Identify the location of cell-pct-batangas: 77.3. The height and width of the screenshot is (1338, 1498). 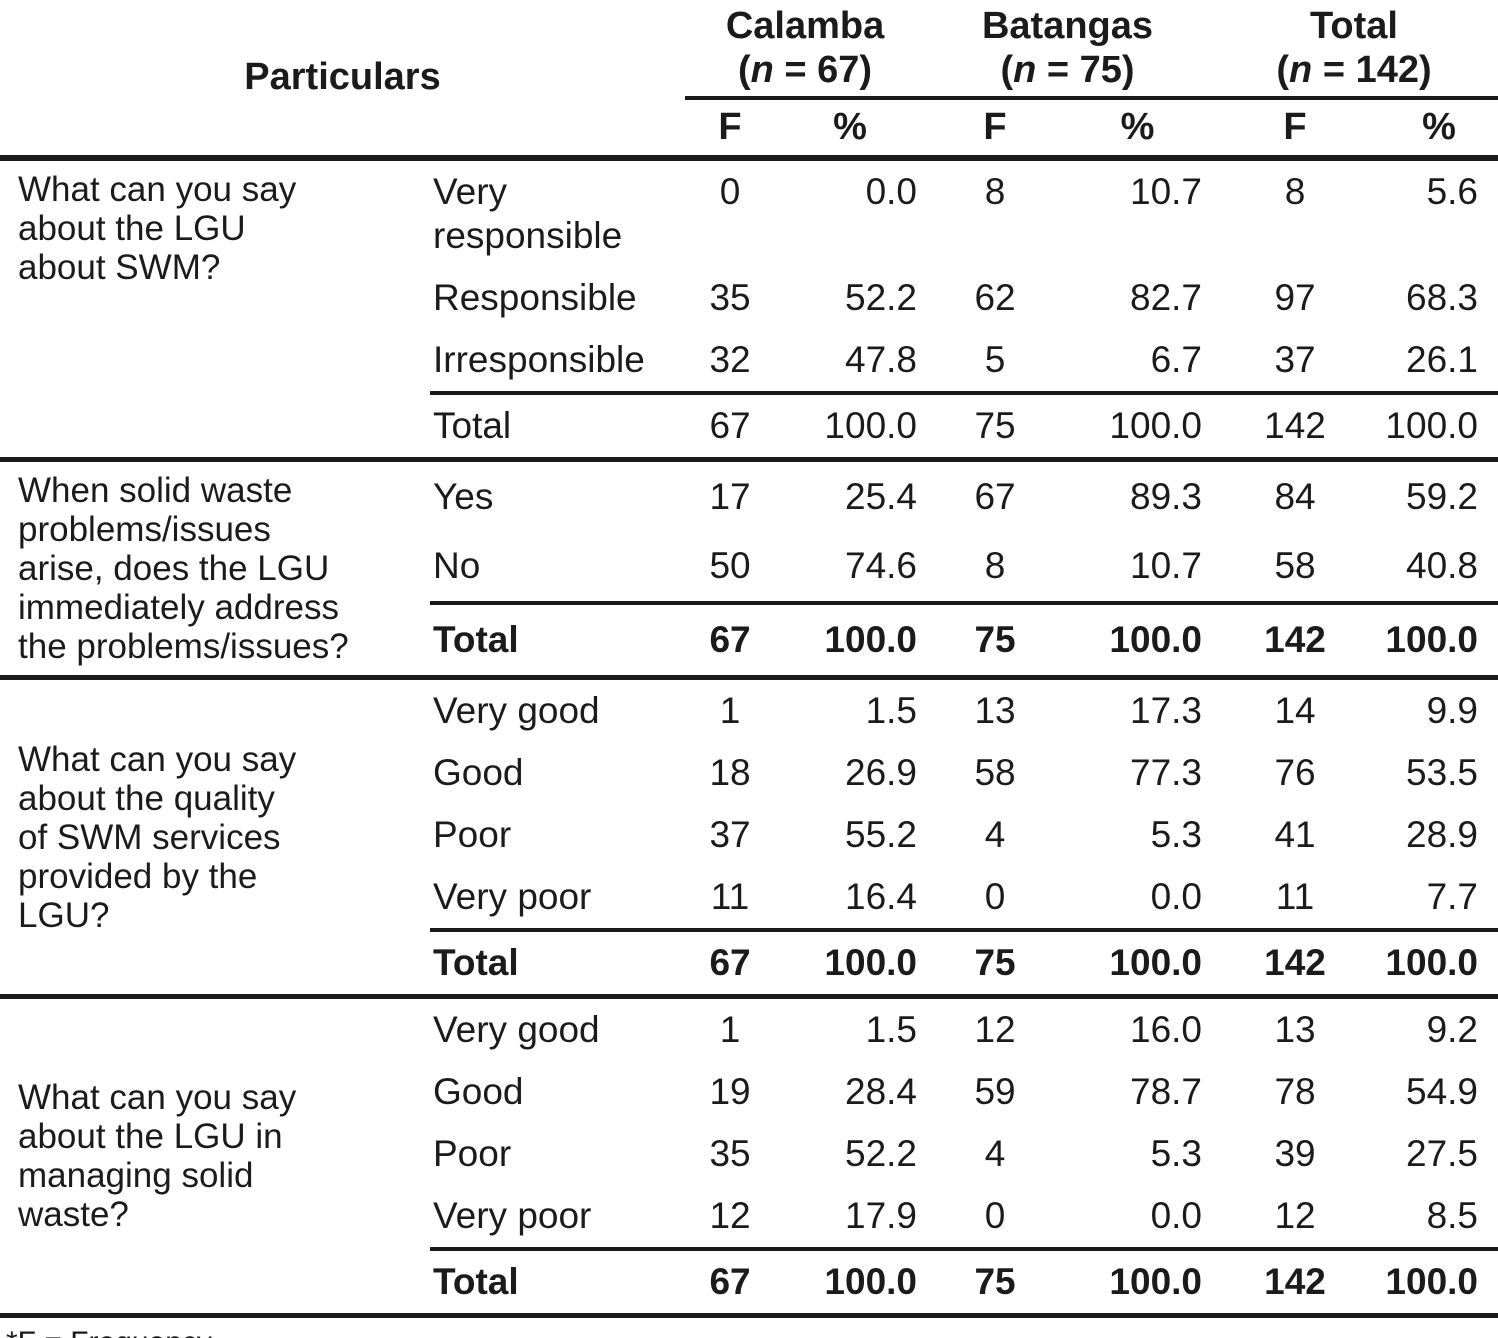
(1166, 772).